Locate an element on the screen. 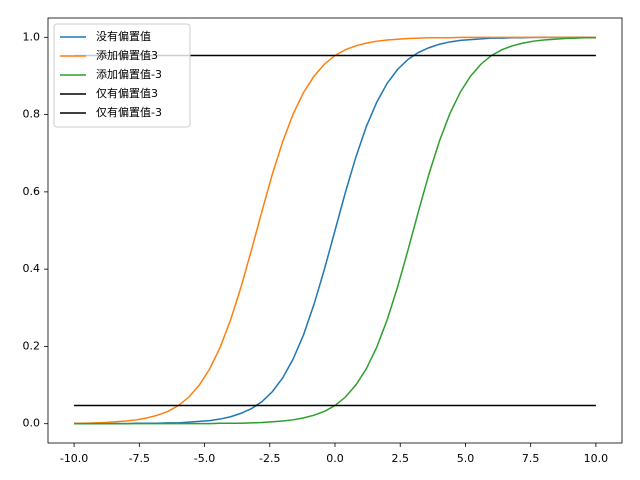 Image resolution: width=640 pixels, height=480 pixels. x-tick-label: 10.0 is located at coordinates (596, 458).